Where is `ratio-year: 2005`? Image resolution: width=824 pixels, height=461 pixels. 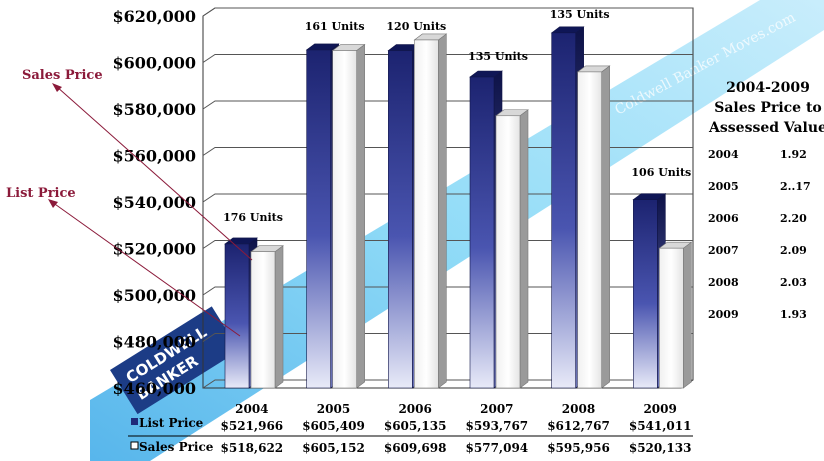
ratio-year: 2005 is located at coordinates (723, 186).